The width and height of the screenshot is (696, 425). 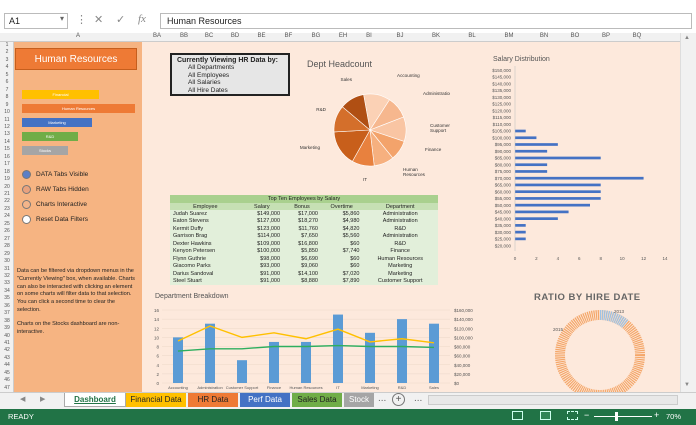 What do you see at coordinates (316, 36) in the screenshot?
I see `column-header: BG` at bounding box center [316, 36].